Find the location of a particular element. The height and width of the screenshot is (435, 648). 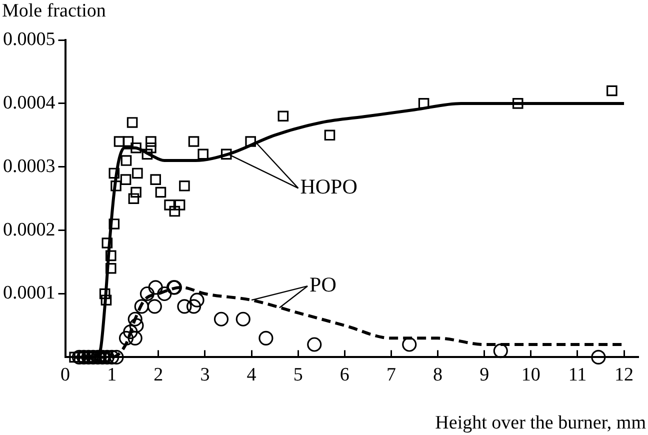

annotation: PO is located at coordinates (323, 284).